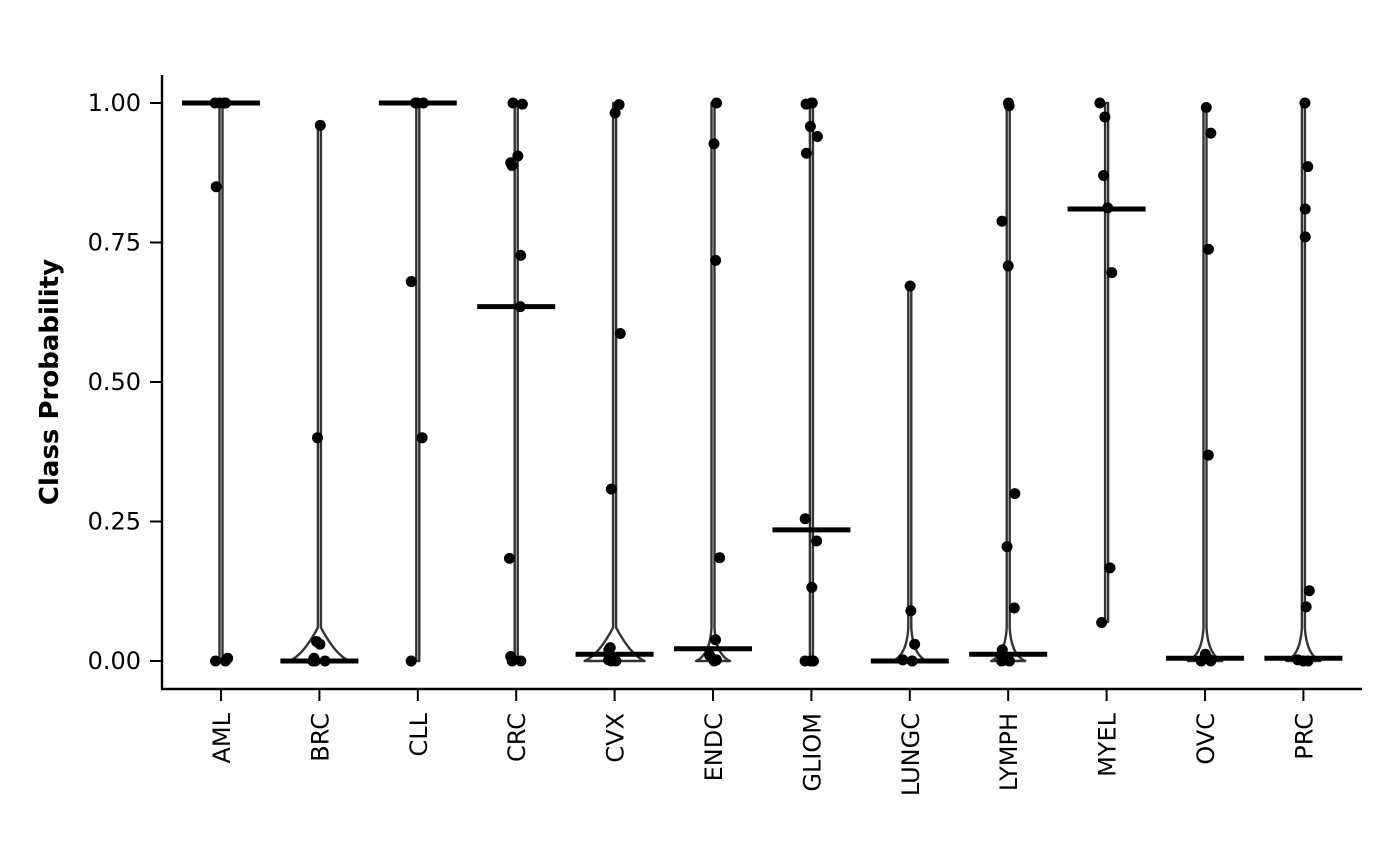 This screenshot has height=866, width=1400. Describe the element at coordinates (1108, 744) in the screenshot. I see `x-tick-label: MYEL` at that location.